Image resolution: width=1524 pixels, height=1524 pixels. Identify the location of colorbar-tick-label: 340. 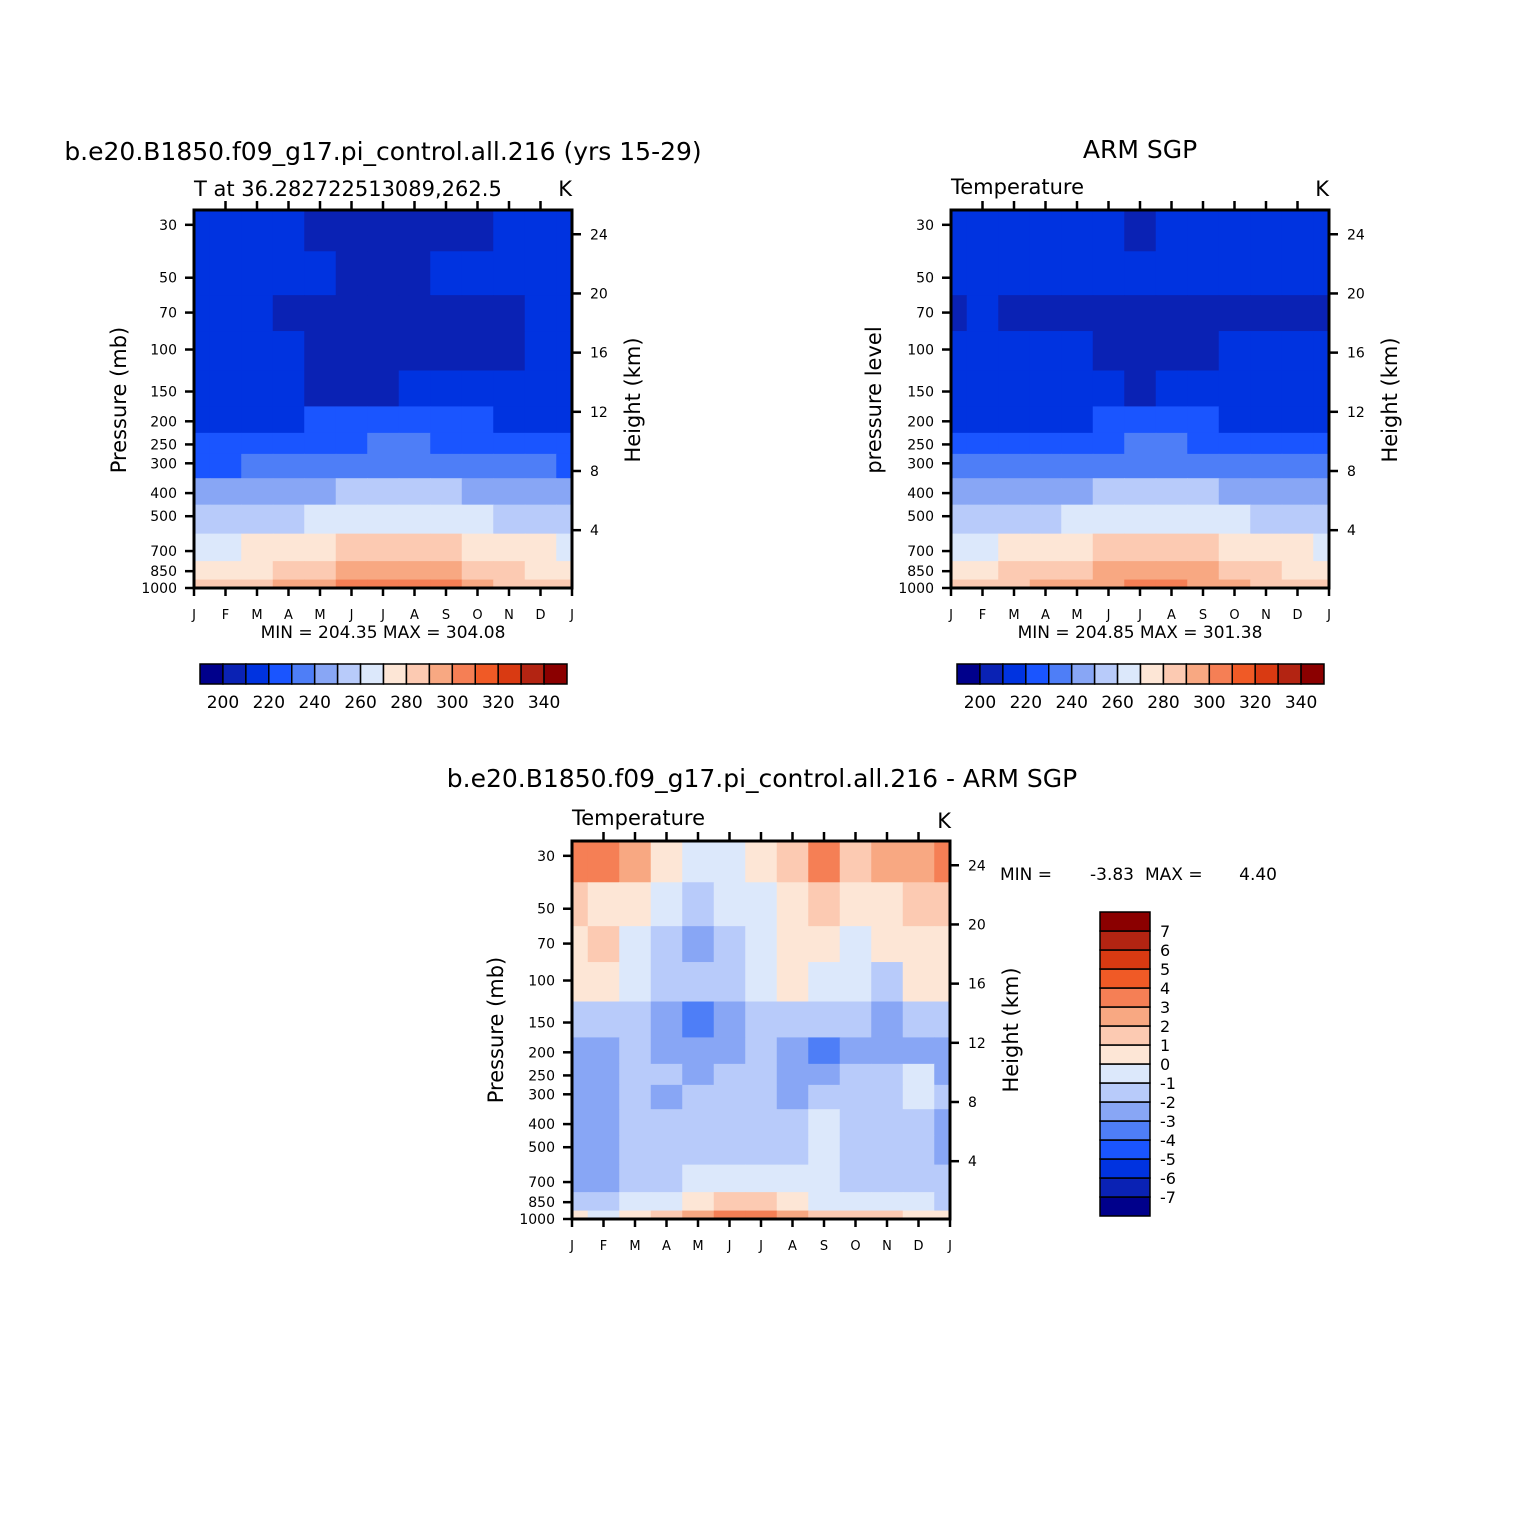
(544, 703).